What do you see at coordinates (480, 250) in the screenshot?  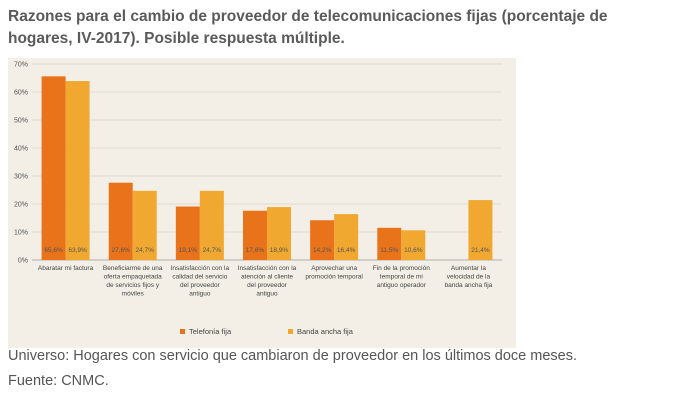 I see `data-label: 21,4%` at bounding box center [480, 250].